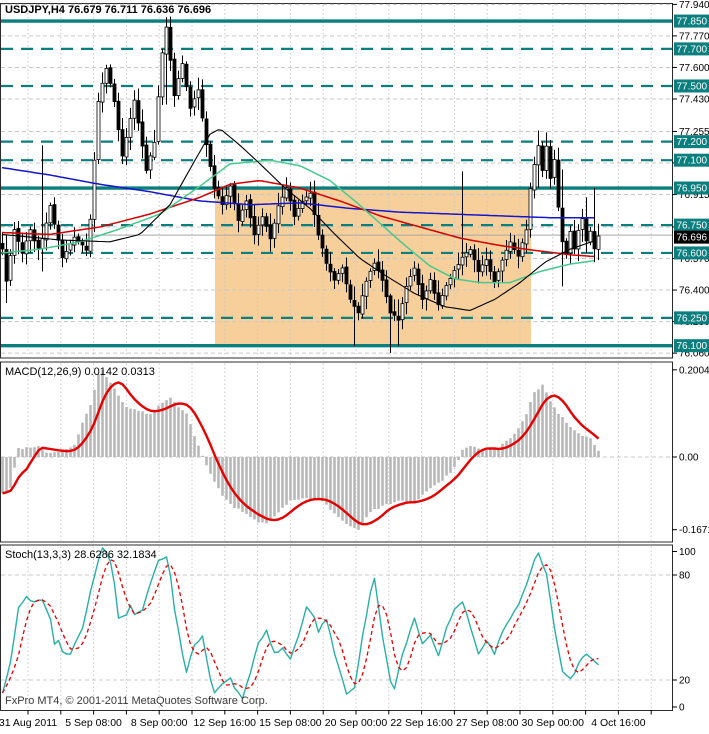 The height and width of the screenshot is (734, 709). Describe the element at coordinates (487, 723) in the screenshot. I see `date-label: 27 Sep 08:00` at that location.